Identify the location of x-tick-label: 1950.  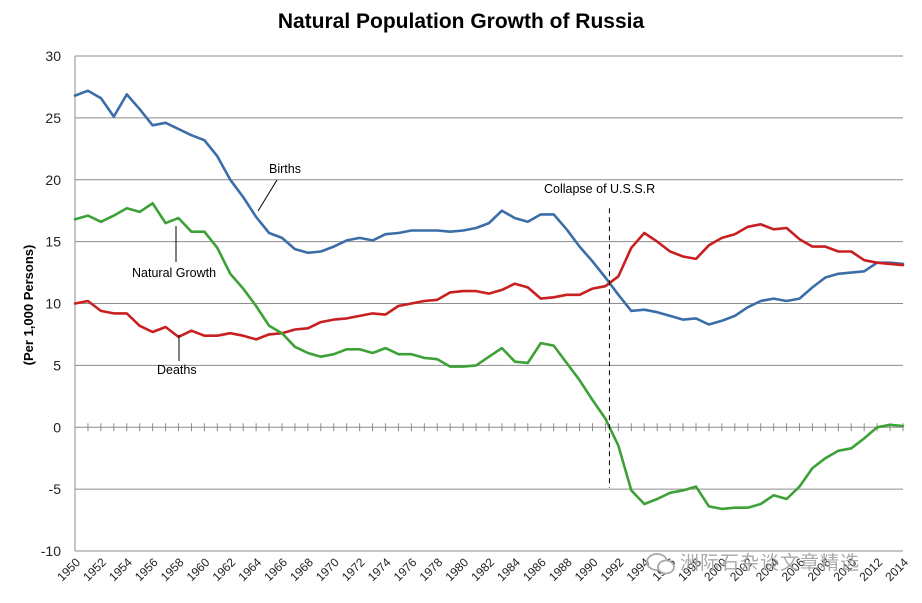
(68, 569).